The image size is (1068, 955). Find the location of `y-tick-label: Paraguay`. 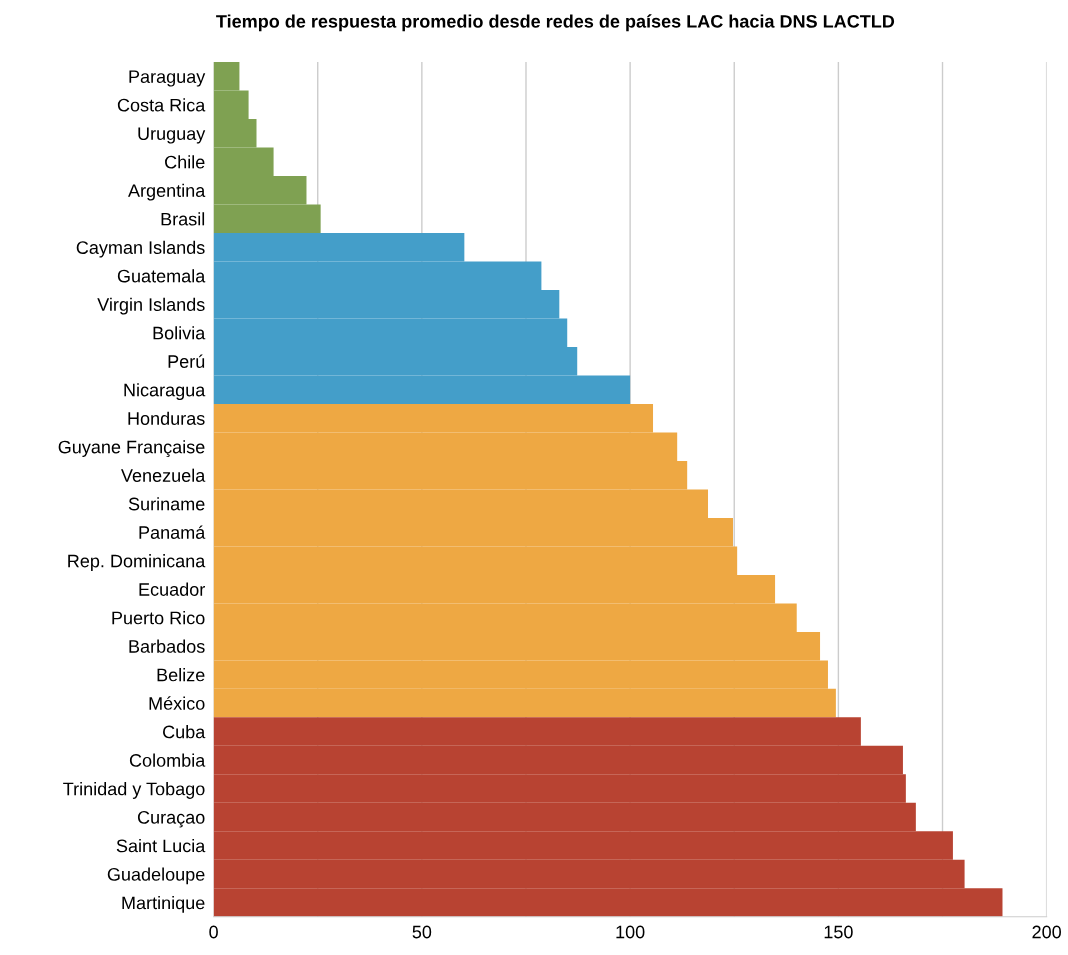

y-tick-label: Paraguay is located at coordinates (167, 78).